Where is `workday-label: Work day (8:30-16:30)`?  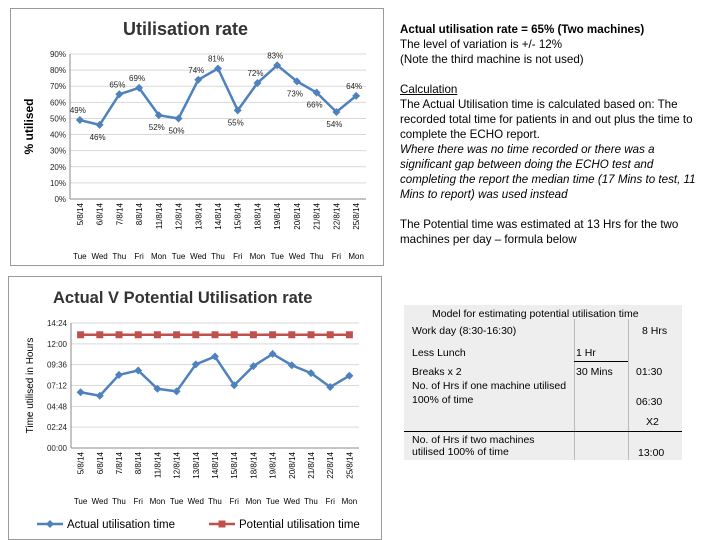
workday-label: Work day (8:30-16:30) is located at coordinates (464, 331).